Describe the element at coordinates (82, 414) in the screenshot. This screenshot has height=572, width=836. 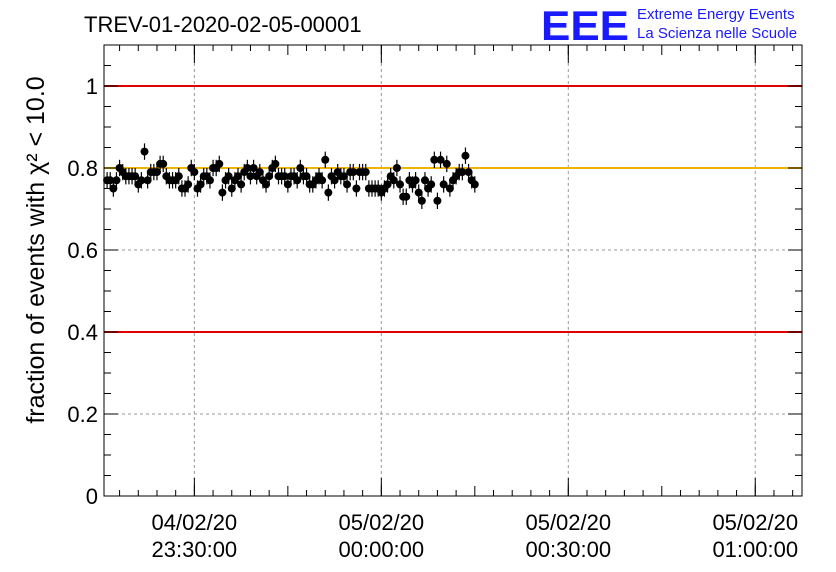
I see `y-tick-label: 0.2` at that location.